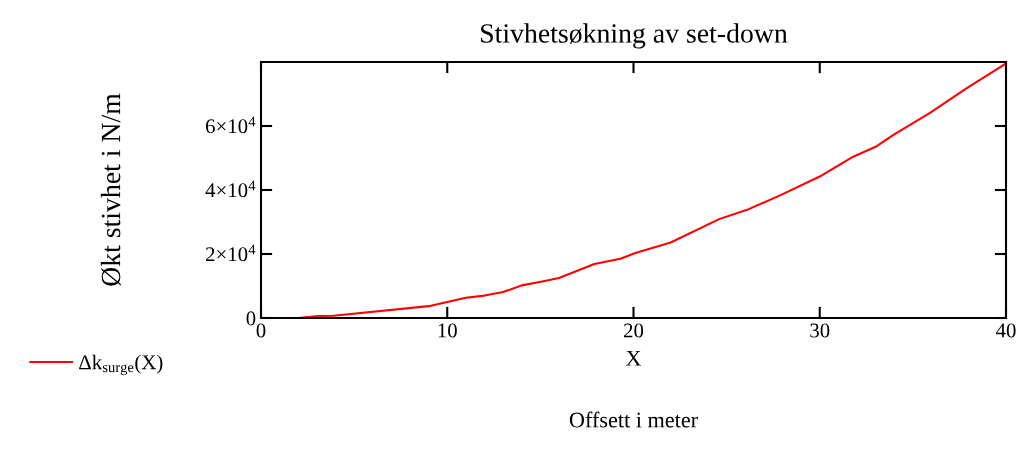  What do you see at coordinates (1005, 330) in the screenshot?
I see `x-tick-label: 40` at bounding box center [1005, 330].